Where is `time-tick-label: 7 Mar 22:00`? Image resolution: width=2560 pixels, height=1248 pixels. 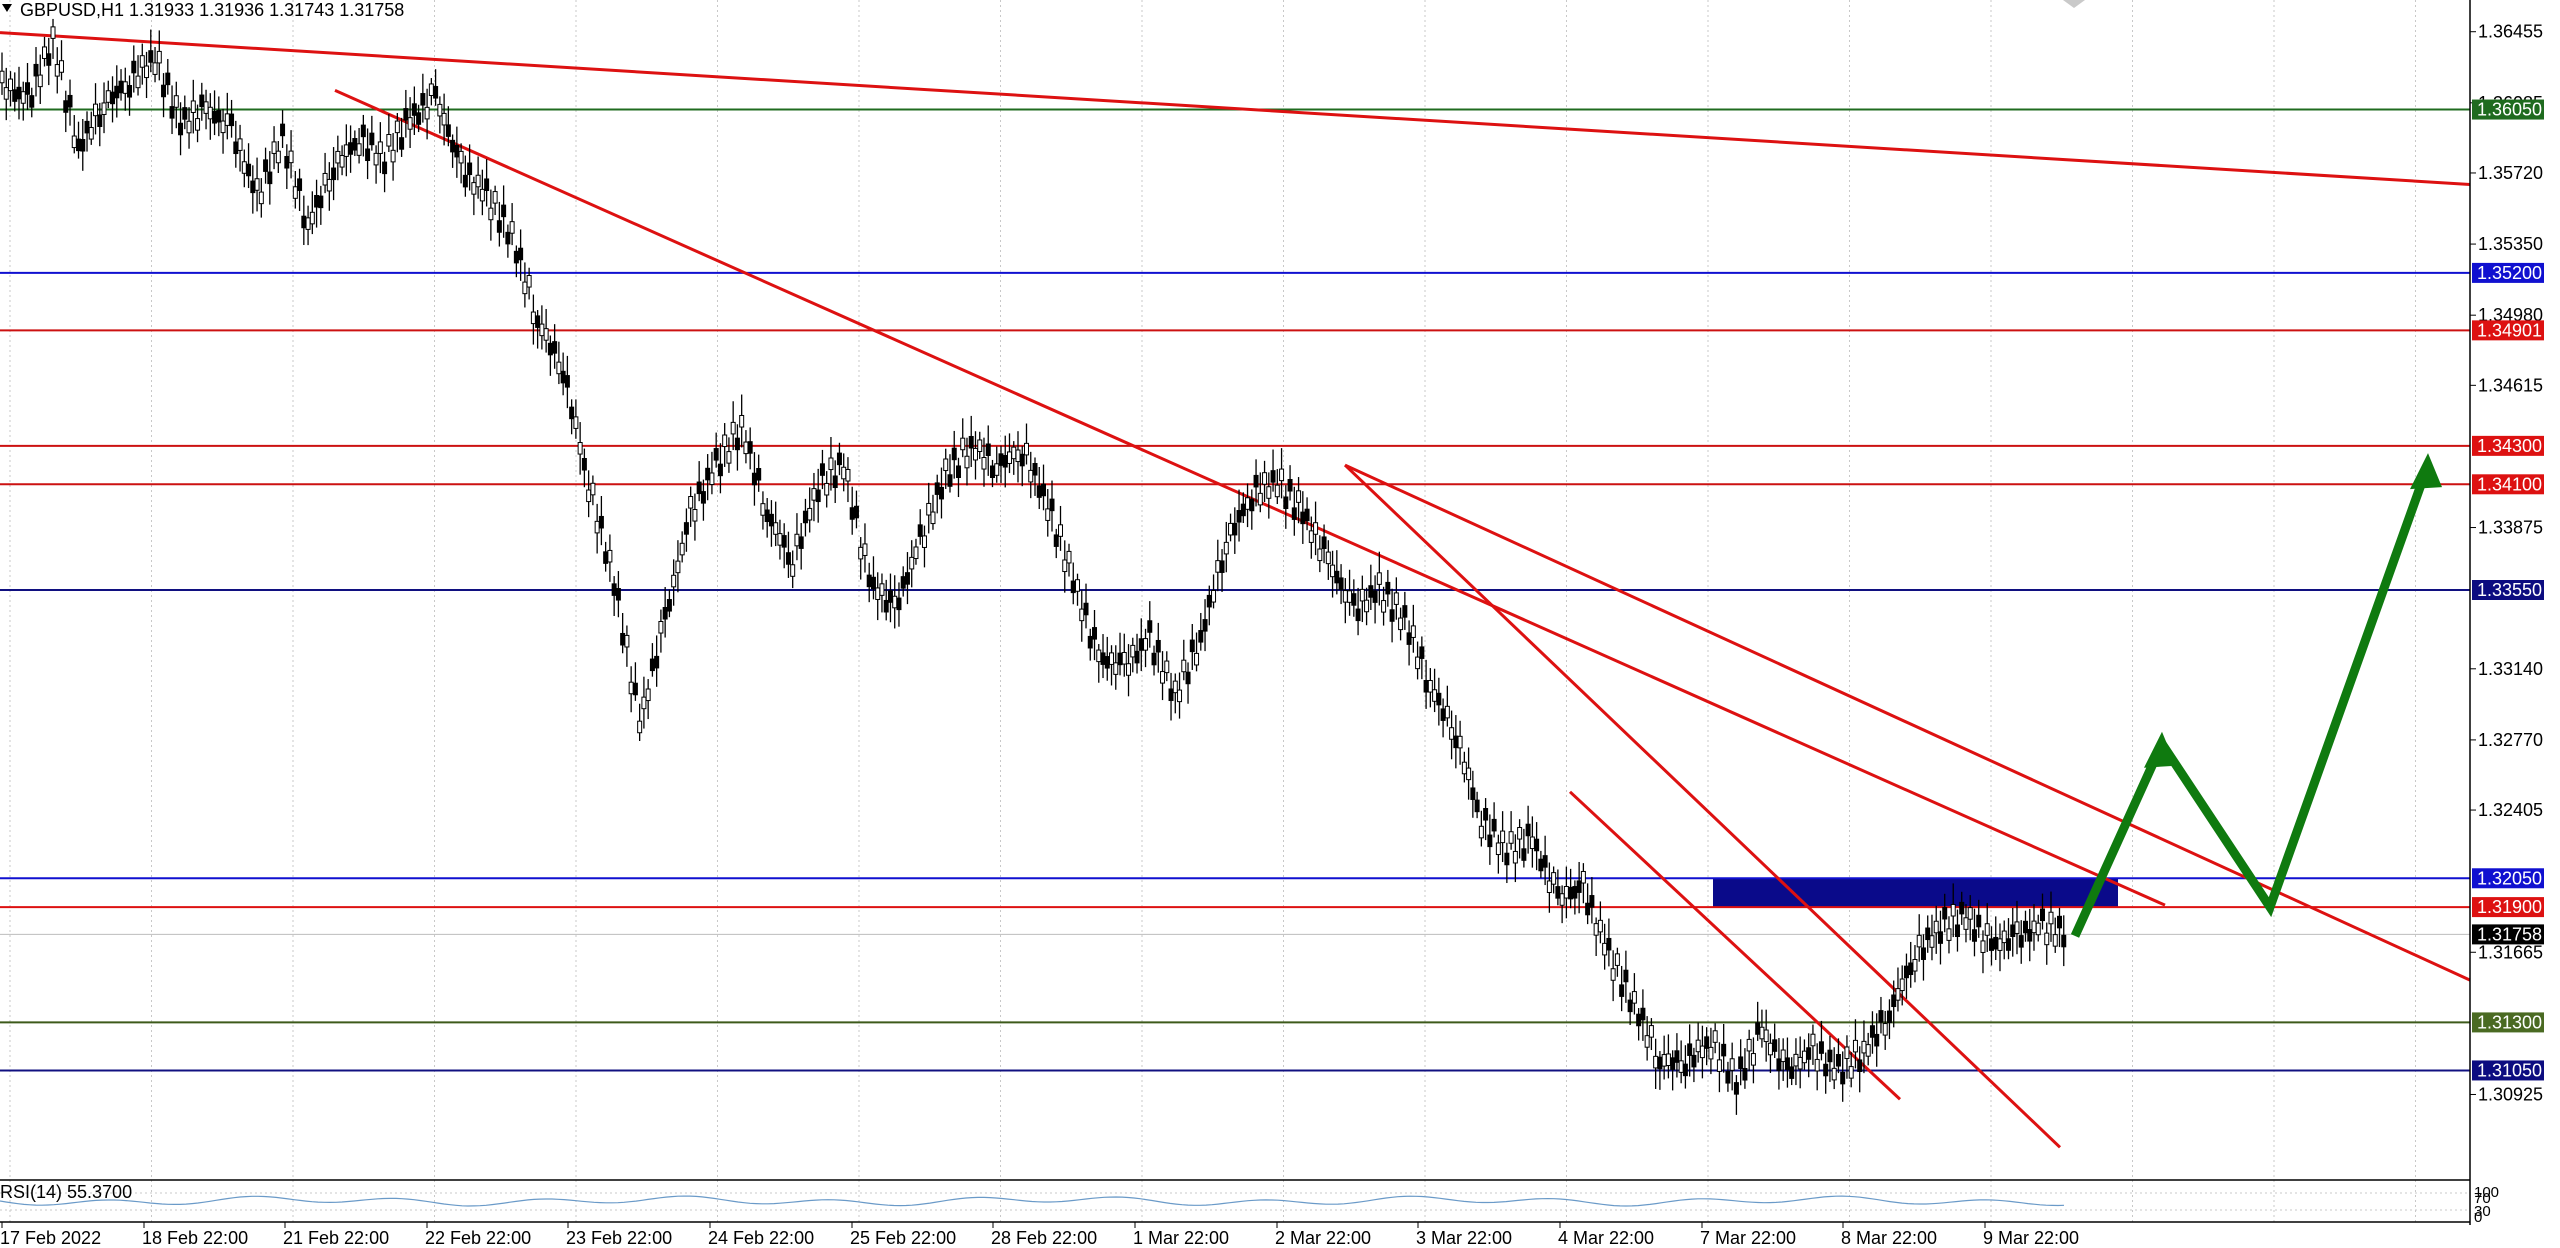 time-tick-label: 7 Mar 22:00 is located at coordinates (1748, 1238).